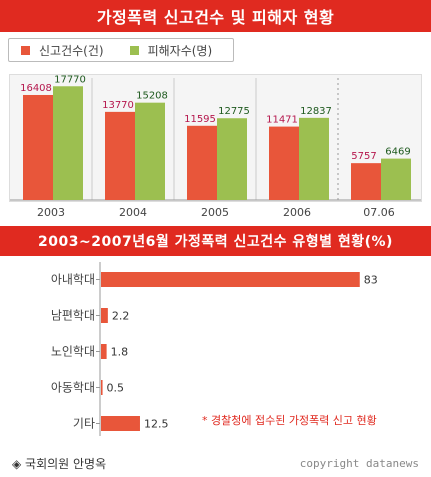 This screenshot has height=477, width=431. Describe the element at coordinates (289, 420) in the screenshot. I see `source-note: * 경찰청에 접수된 가정폭력 신고 현황` at that location.